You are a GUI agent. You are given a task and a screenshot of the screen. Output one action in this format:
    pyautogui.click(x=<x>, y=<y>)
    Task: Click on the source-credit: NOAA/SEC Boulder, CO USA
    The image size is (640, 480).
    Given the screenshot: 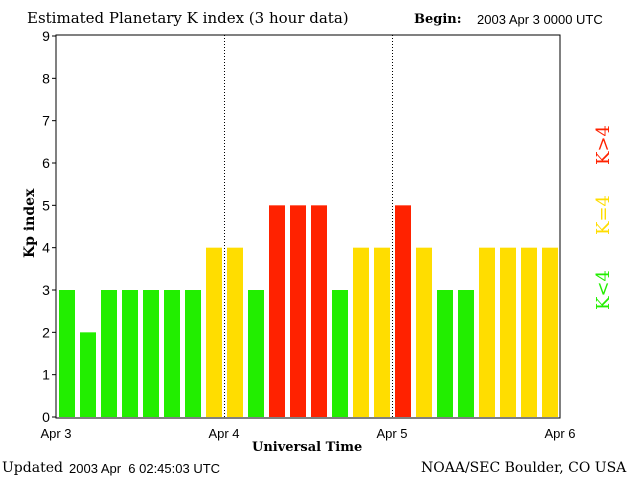 What is the action you would take?
    pyautogui.click(x=524, y=468)
    